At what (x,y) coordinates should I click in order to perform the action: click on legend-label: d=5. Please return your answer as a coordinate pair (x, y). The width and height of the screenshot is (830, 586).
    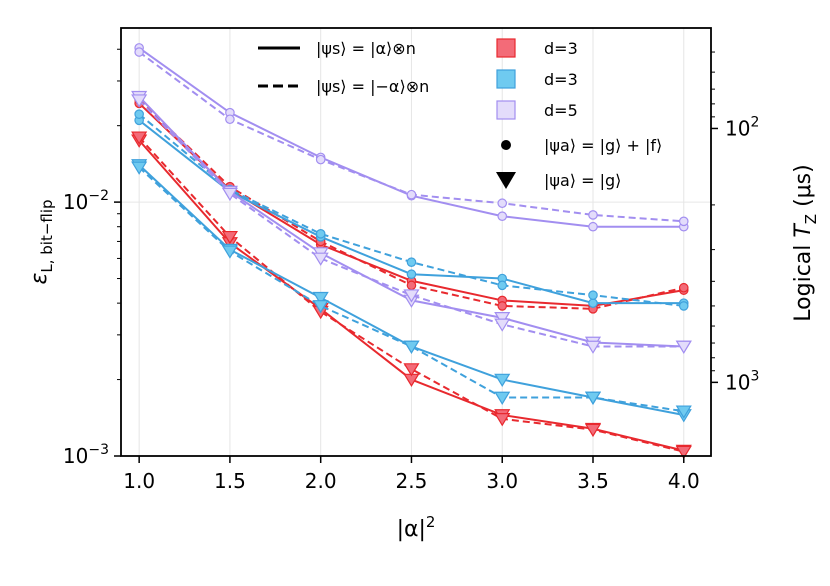
    Looking at the image, I should click on (561, 110).